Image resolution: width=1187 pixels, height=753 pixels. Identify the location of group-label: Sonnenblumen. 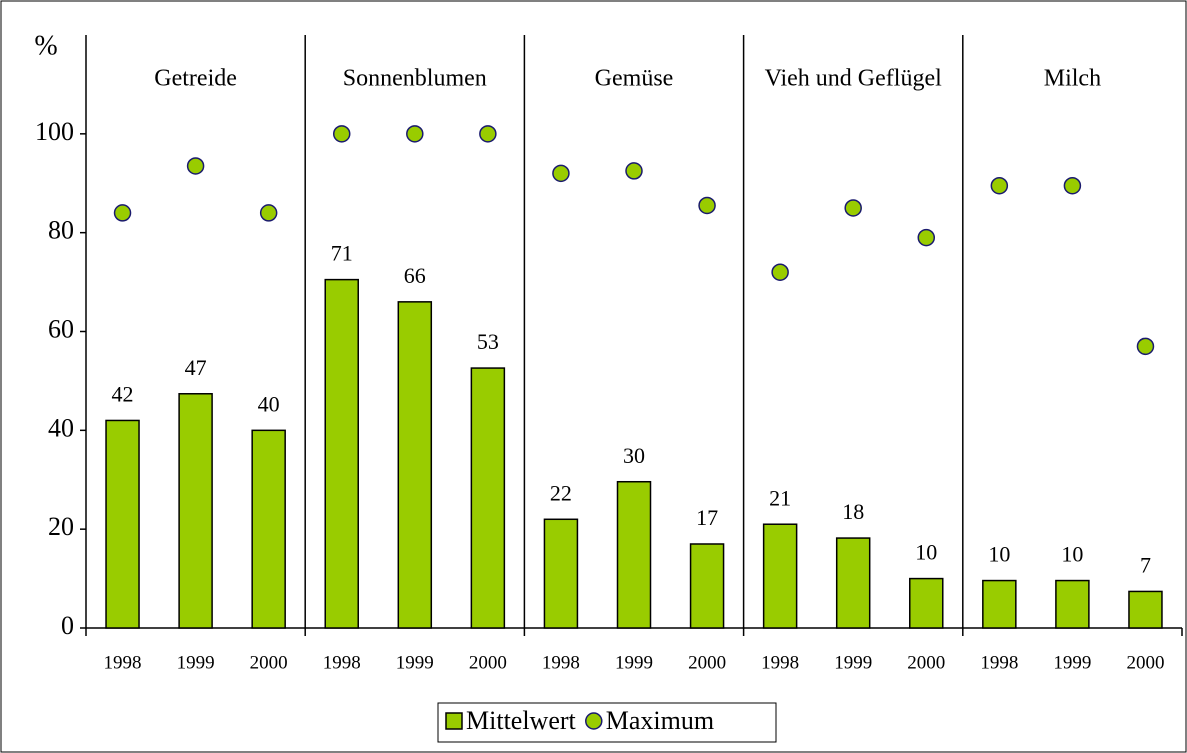
(415, 79).